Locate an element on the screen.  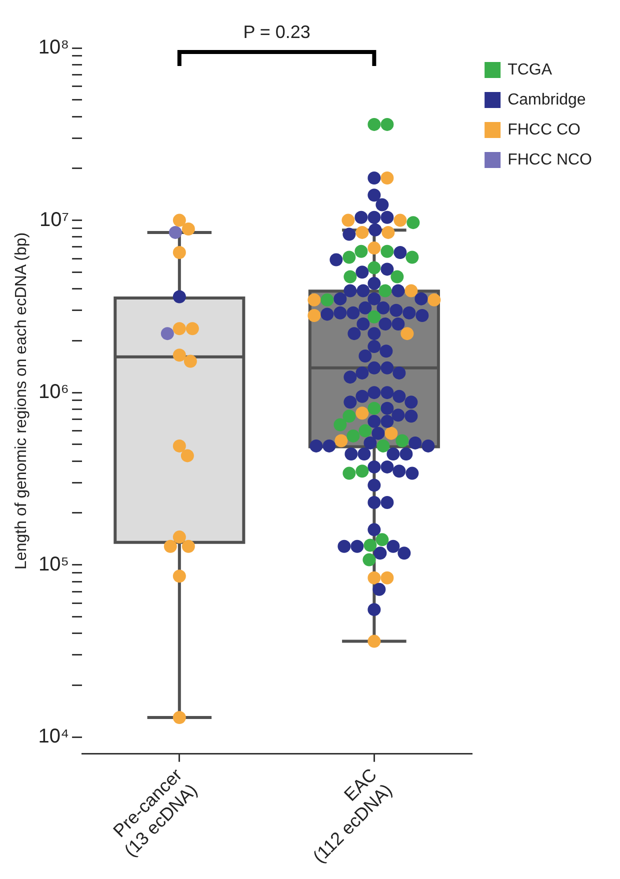
y-tick-label: 10⁸ is located at coordinates (54, 47).